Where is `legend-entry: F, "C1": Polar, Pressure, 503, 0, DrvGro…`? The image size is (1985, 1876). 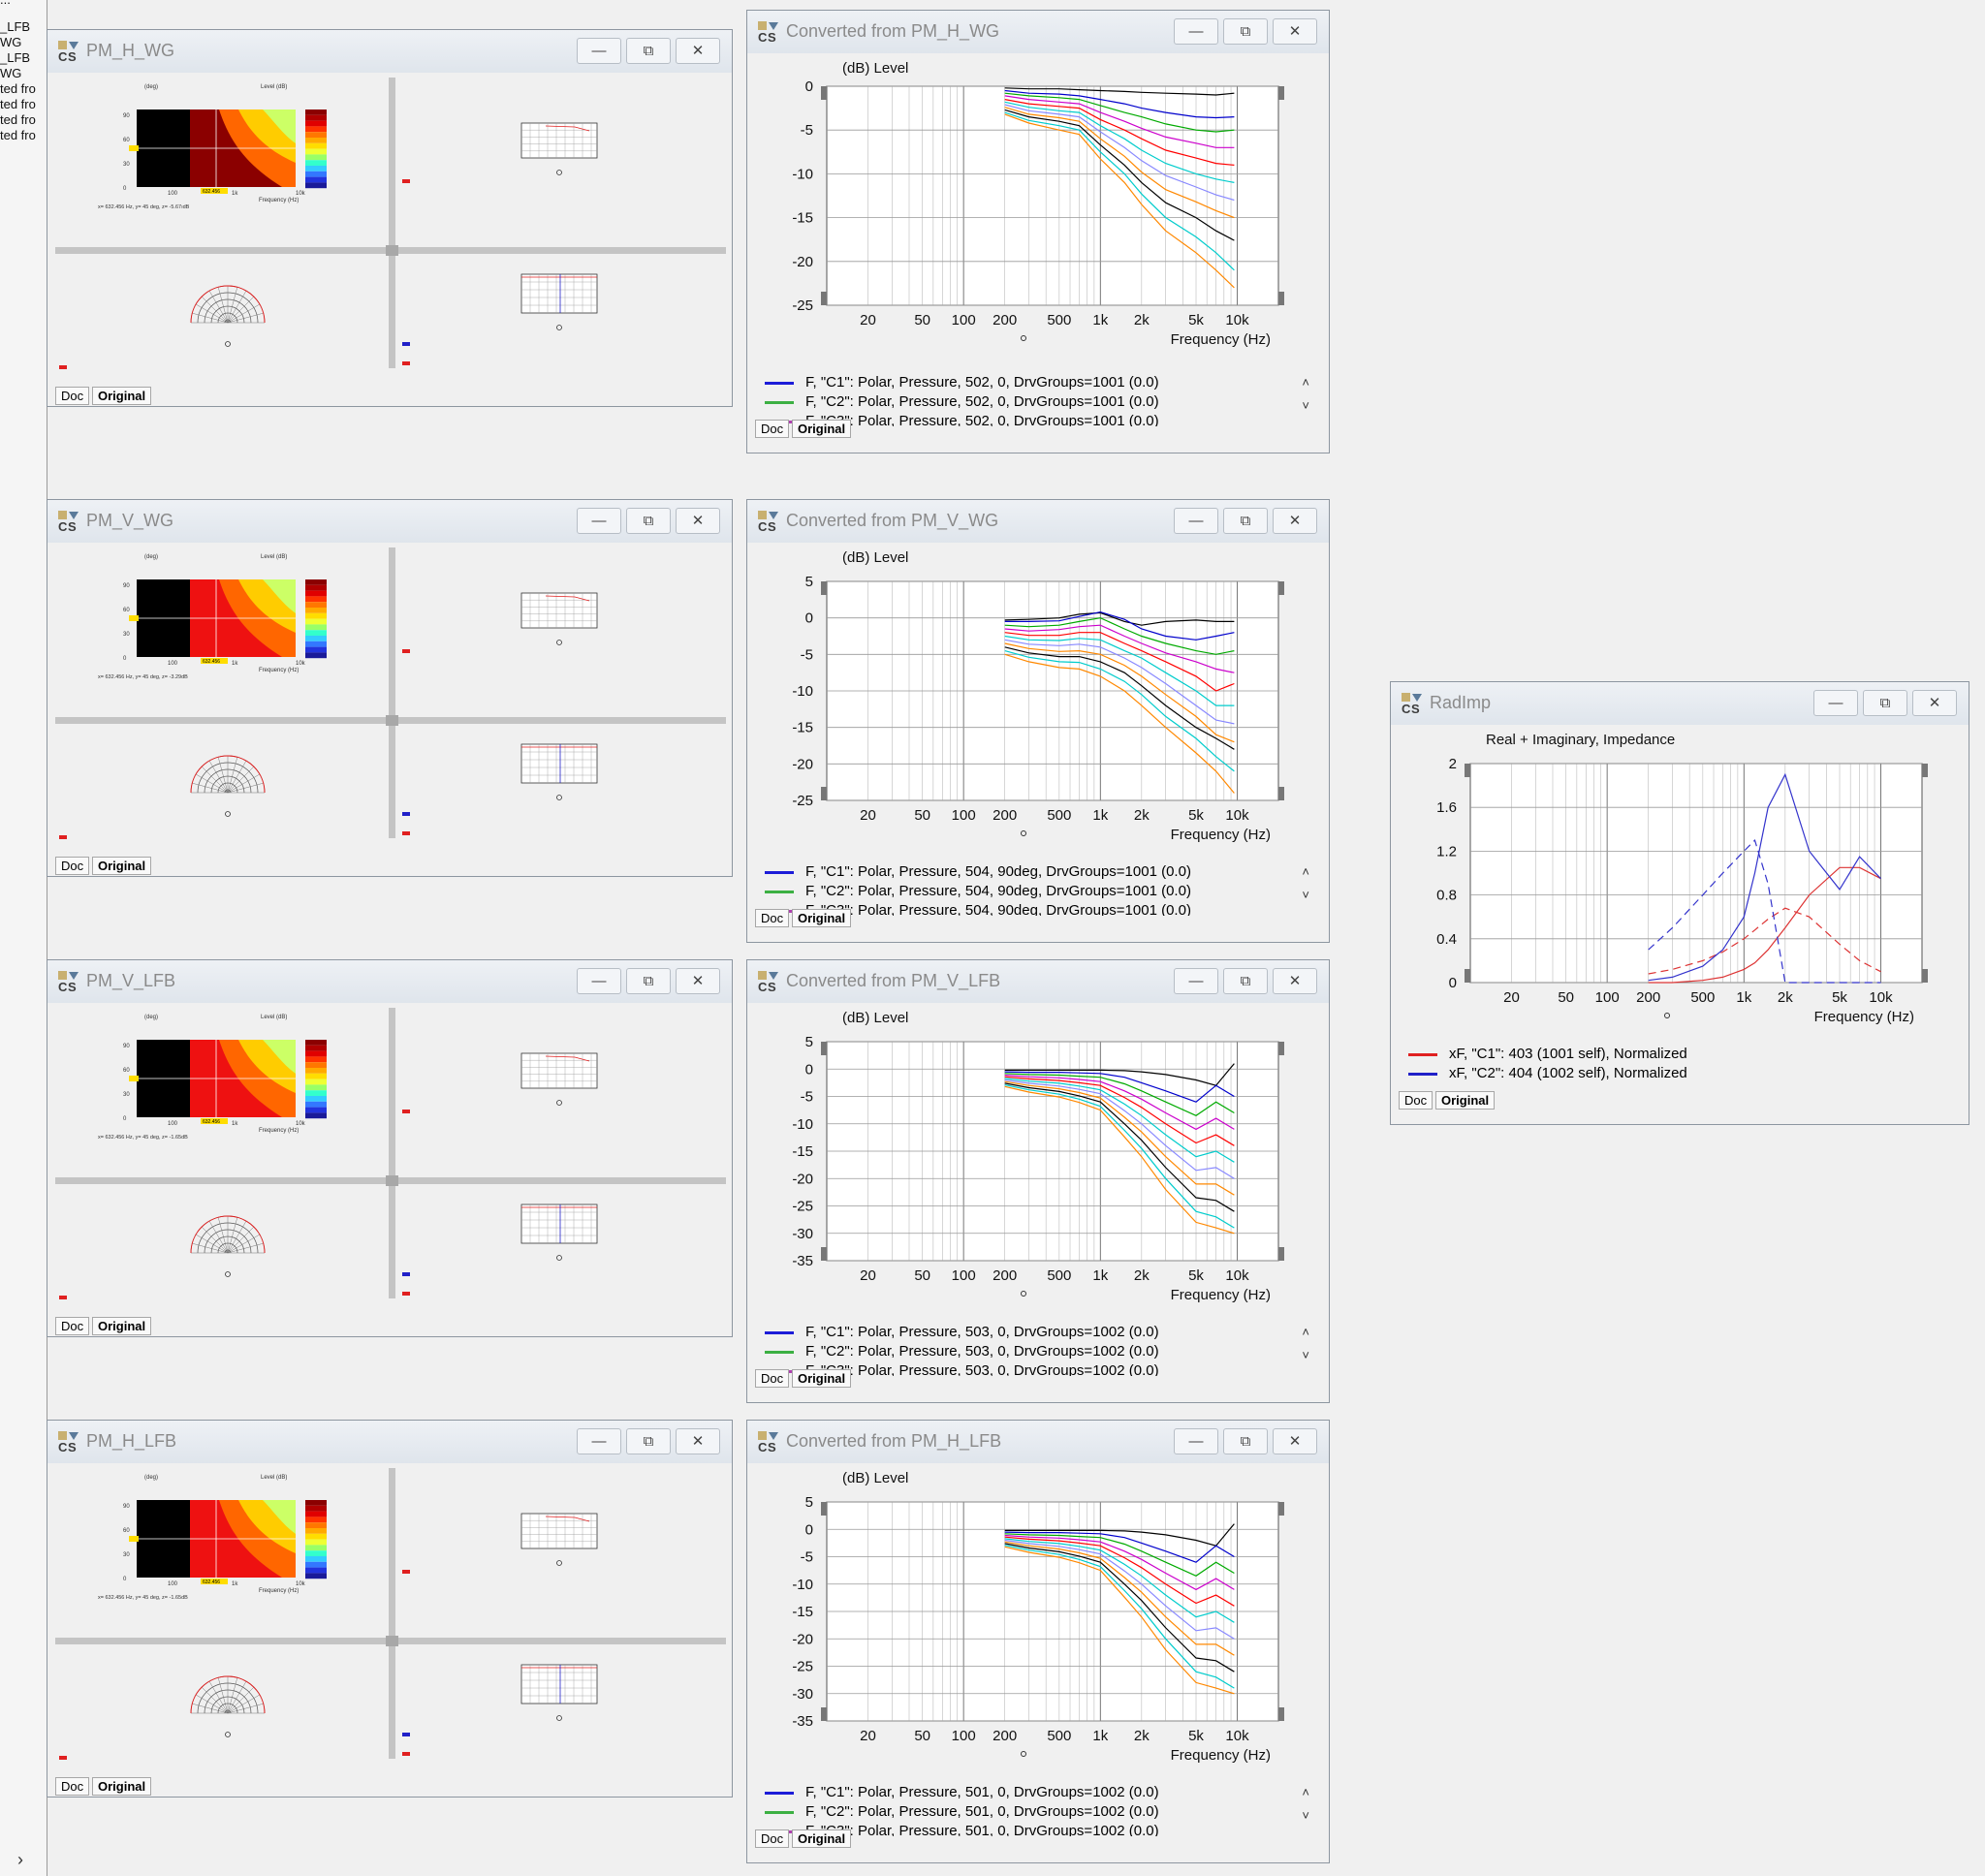
legend-entry: F, "C1": Polar, Pressure, 503, 0, DrvGro… is located at coordinates (1036, 1333).